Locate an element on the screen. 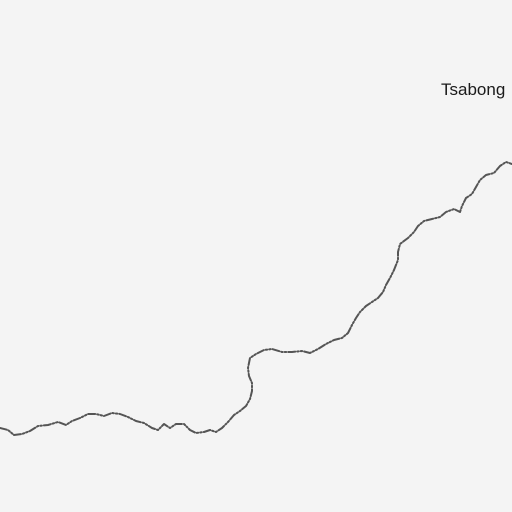 The width and height of the screenshot is (512, 512). place-label-tsabong: Tsabong is located at coordinates (473, 89).